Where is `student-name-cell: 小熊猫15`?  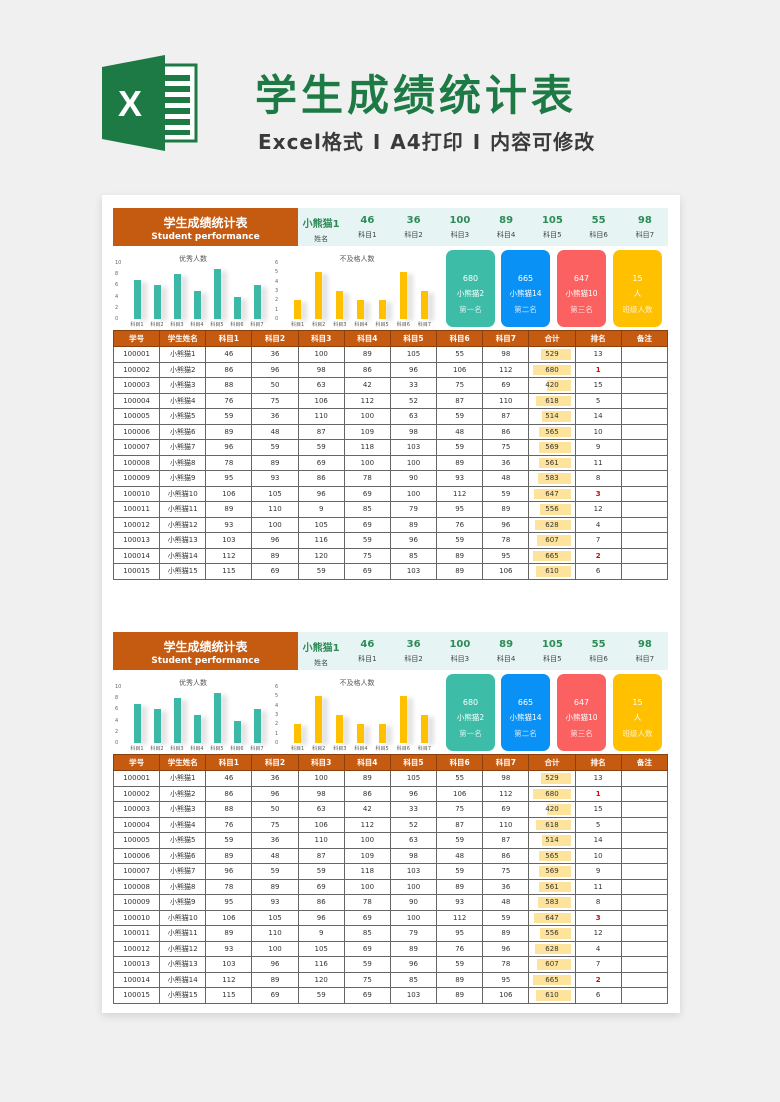
student-name-cell: 小熊猫15 is located at coordinates (183, 995).